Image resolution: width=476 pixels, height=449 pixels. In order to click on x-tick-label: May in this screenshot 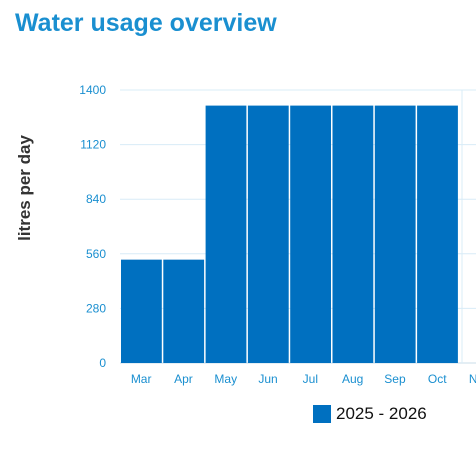, I will do `click(225, 379)`.